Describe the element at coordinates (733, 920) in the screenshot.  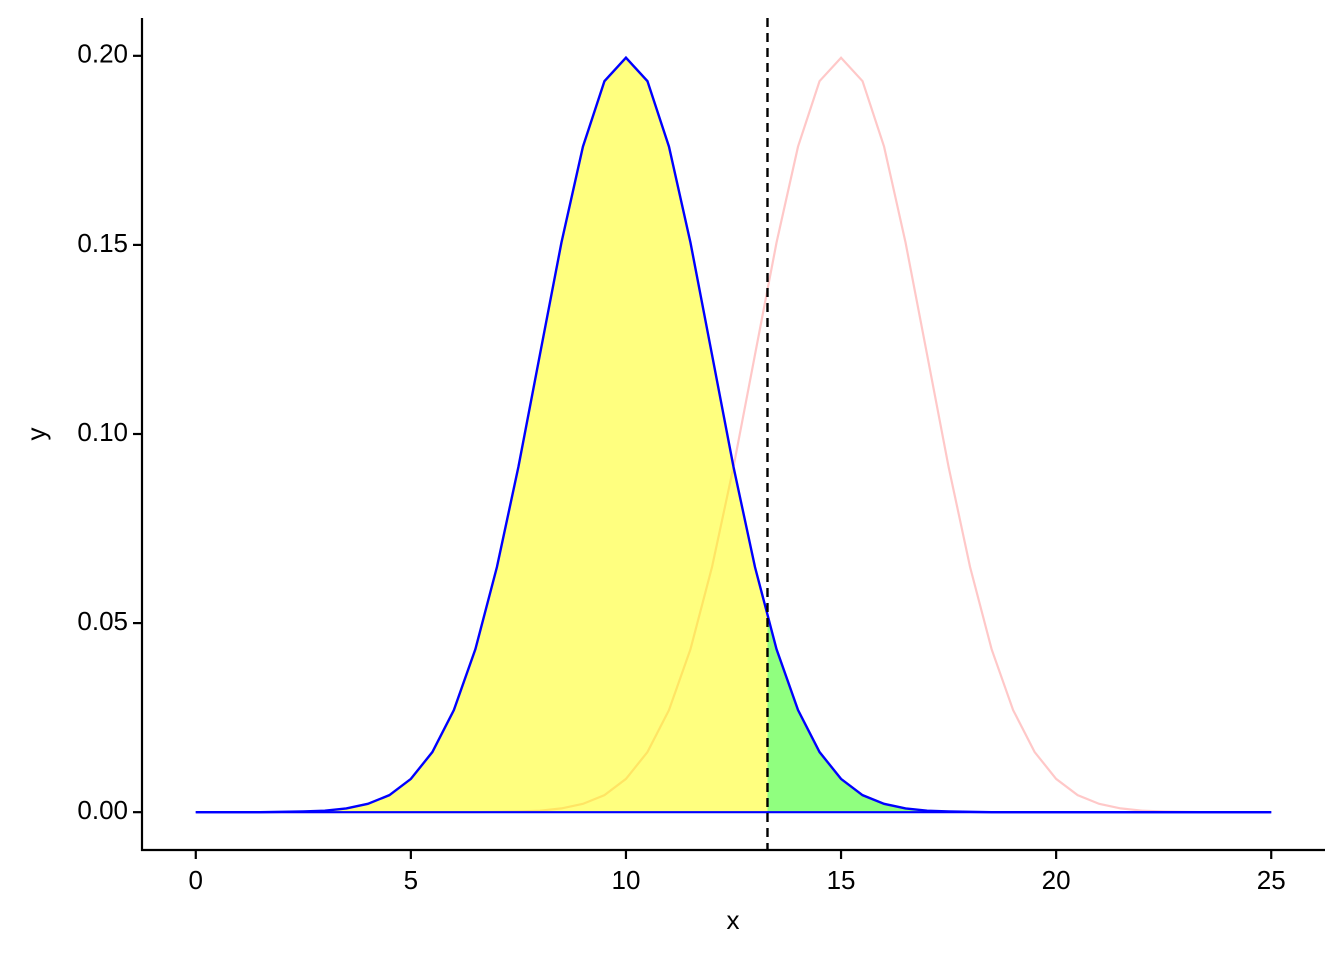
I see `x-axis-label: x` at that location.